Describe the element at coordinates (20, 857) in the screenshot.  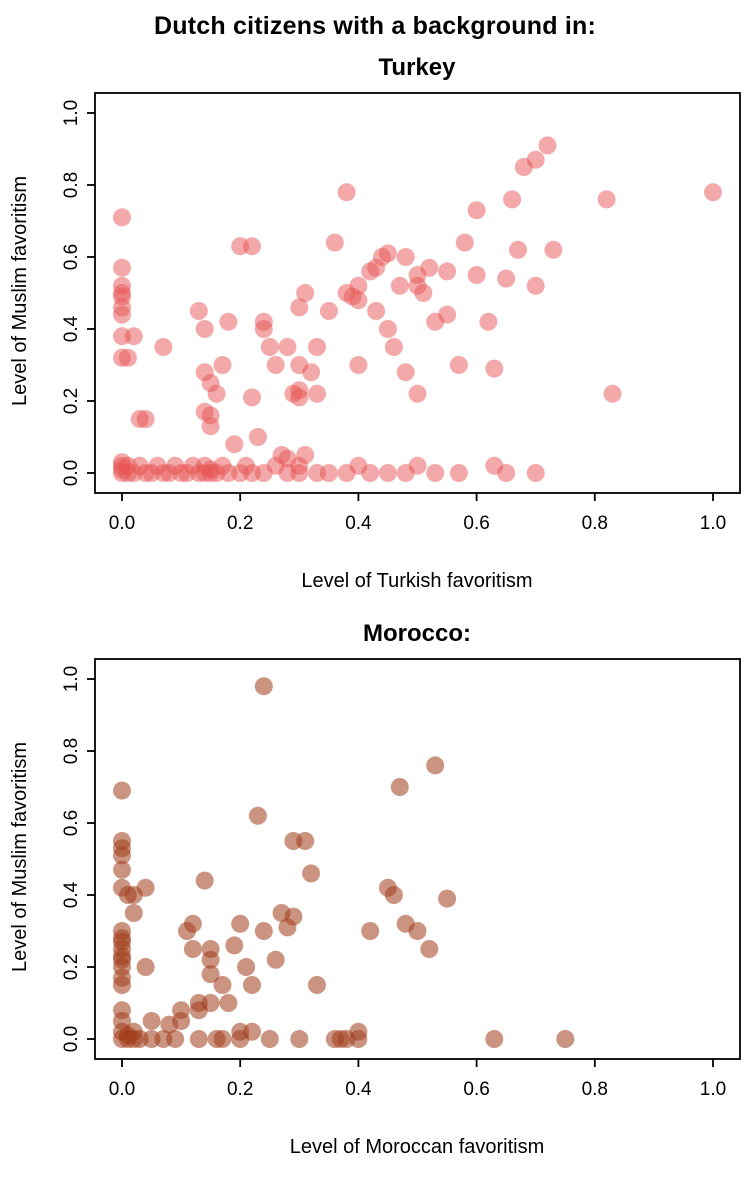
I see `morocco-y-axis-label: Level of Muslim favoritism` at that location.